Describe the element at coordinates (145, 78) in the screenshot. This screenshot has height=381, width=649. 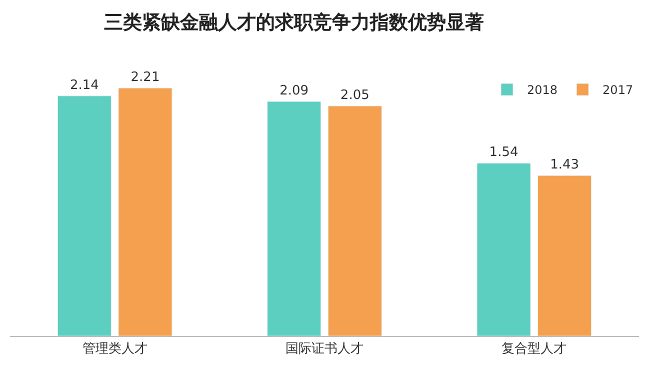
I see `data-label: 2.21` at that location.